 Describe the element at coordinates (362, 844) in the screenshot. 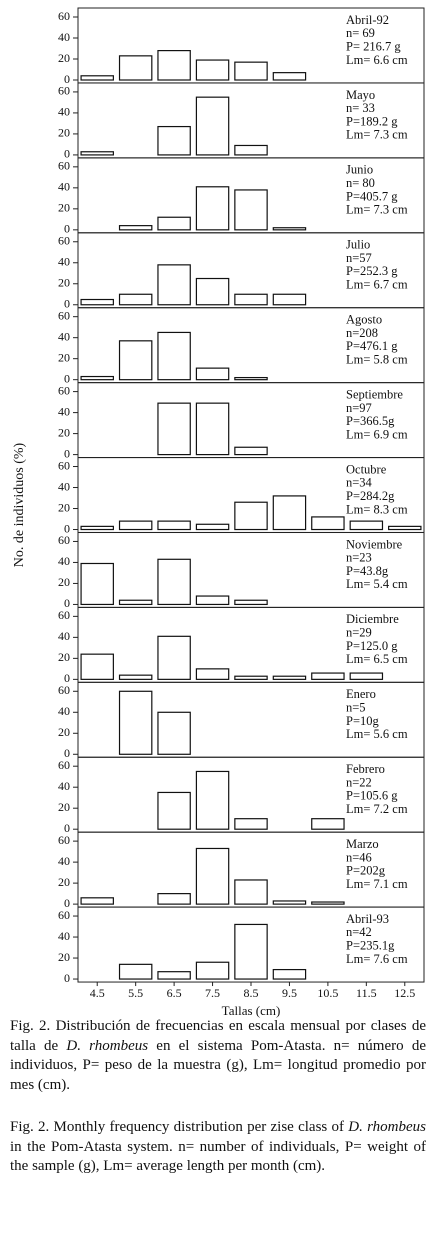

I see `panel-annotation: Marzo` at that location.